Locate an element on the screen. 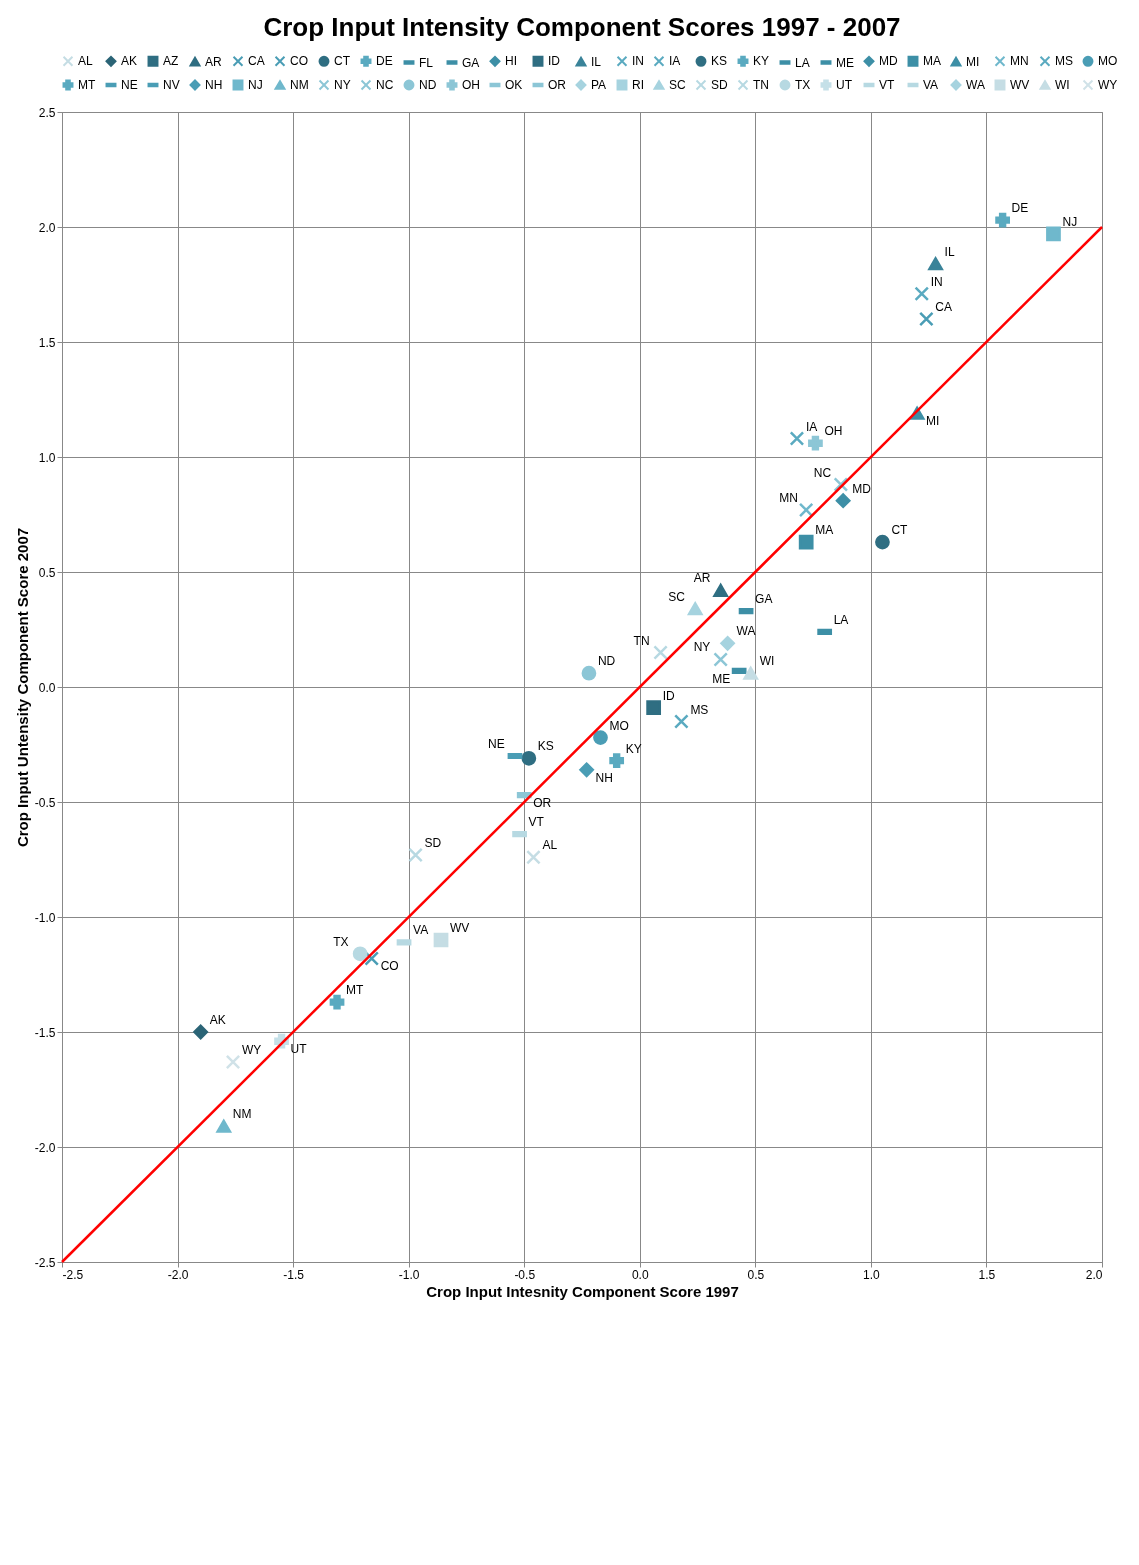  y-tick-label: -1.0 is located at coordinates (45, 917).